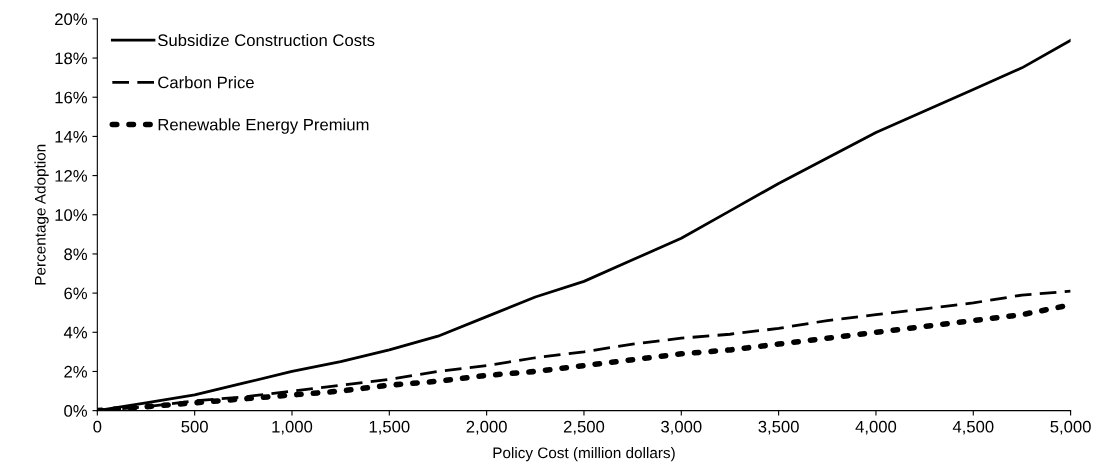 The height and width of the screenshot is (472, 1106). Describe the element at coordinates (97, 426) in the screenshot. I see `x-tick-label: 0` at that location.